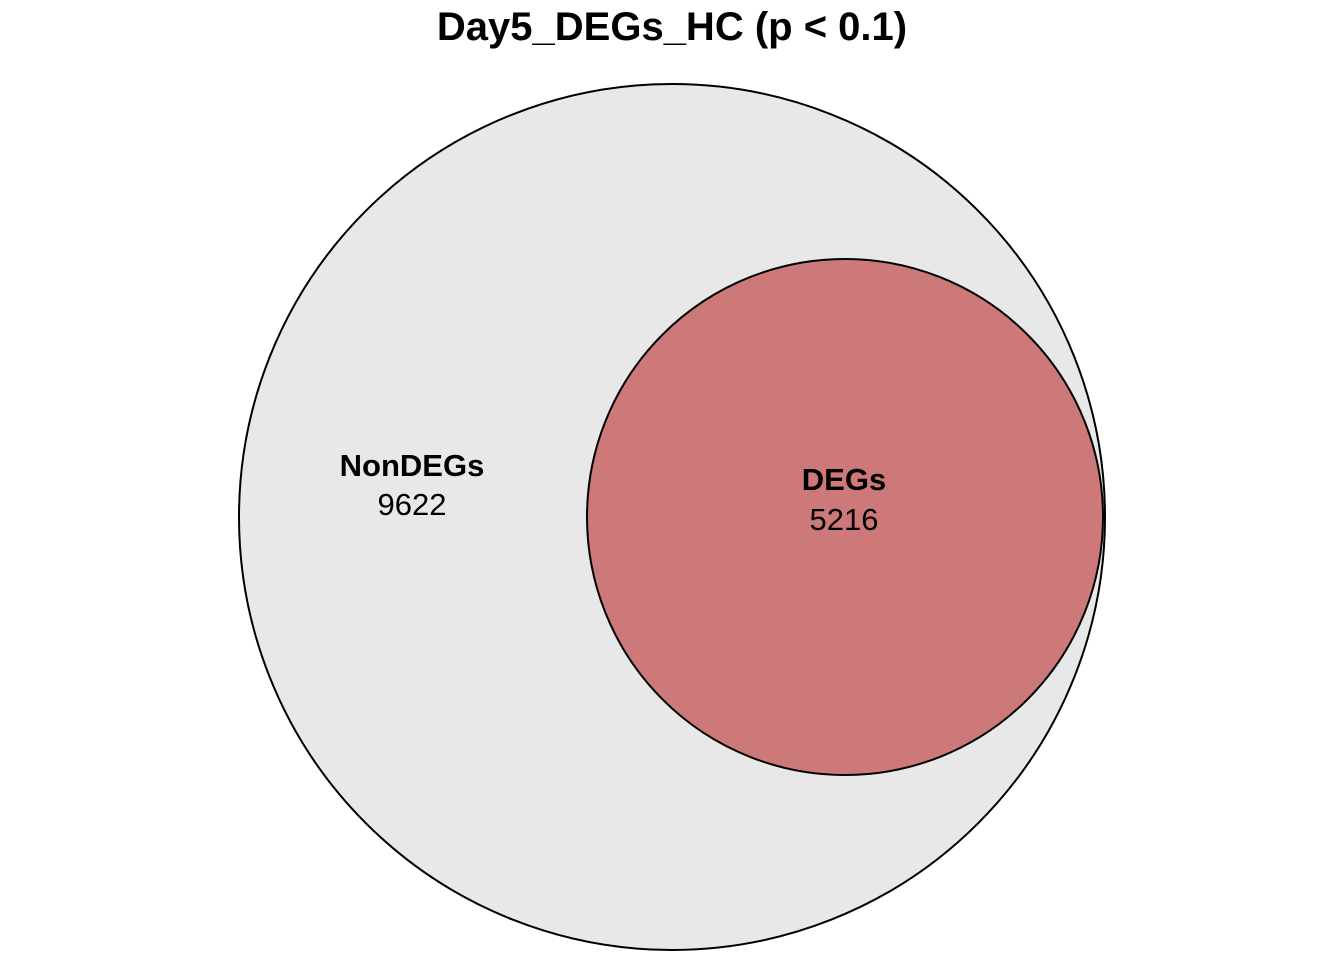 The height and width of the screenshot is (960, 1344). What do you see at coordinates (844, 479) in the screenshot?
I see `inner-set-label: DEGs` at bounding box center [844, 479].